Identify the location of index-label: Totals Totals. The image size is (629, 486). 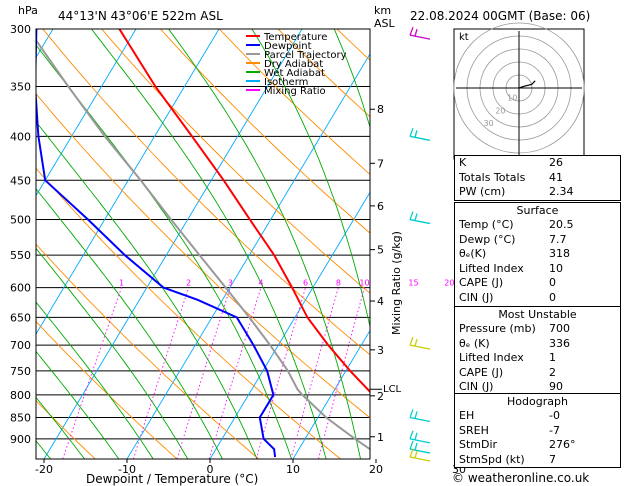
(492, 177).